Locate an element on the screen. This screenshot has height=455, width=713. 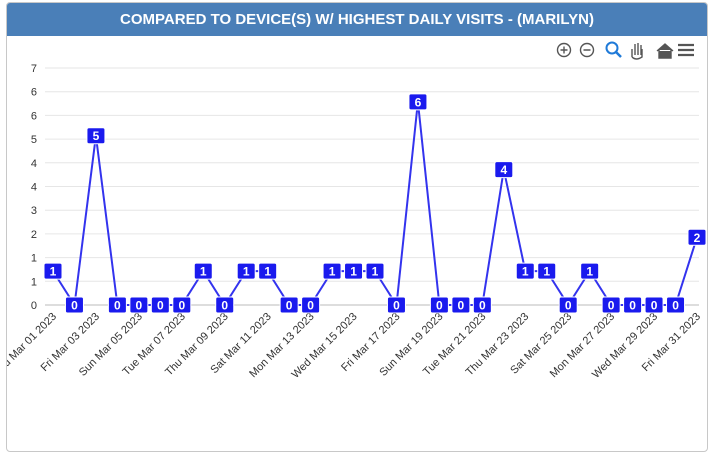
zoom-in-button is located at coordinates (564, 50).